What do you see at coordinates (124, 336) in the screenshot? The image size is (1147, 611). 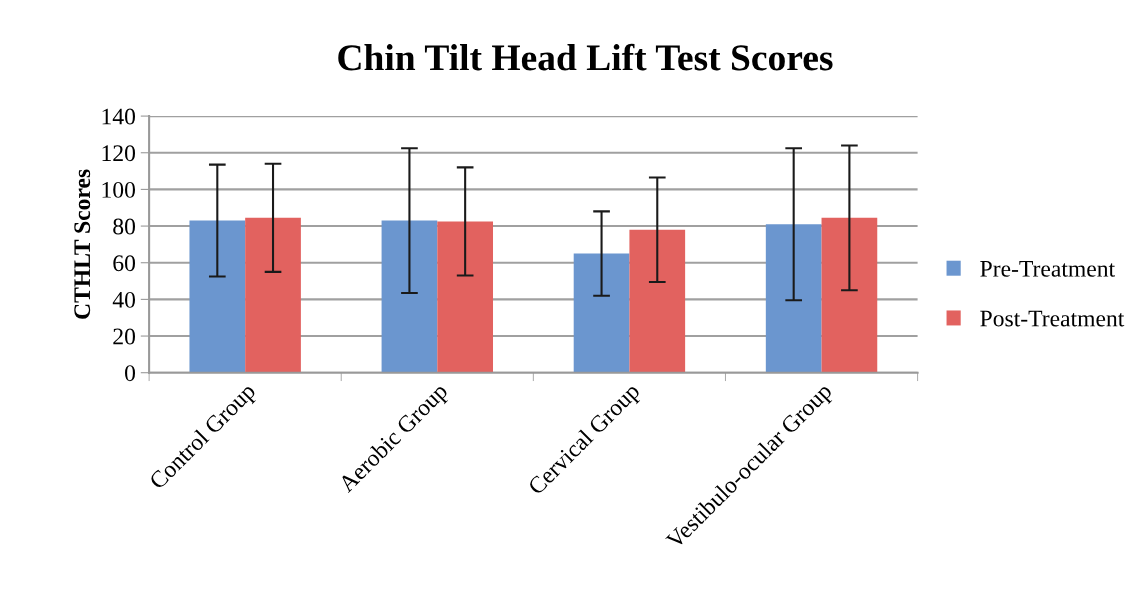 I see `y-tick-label: 20` at bounding box center [124, 336].